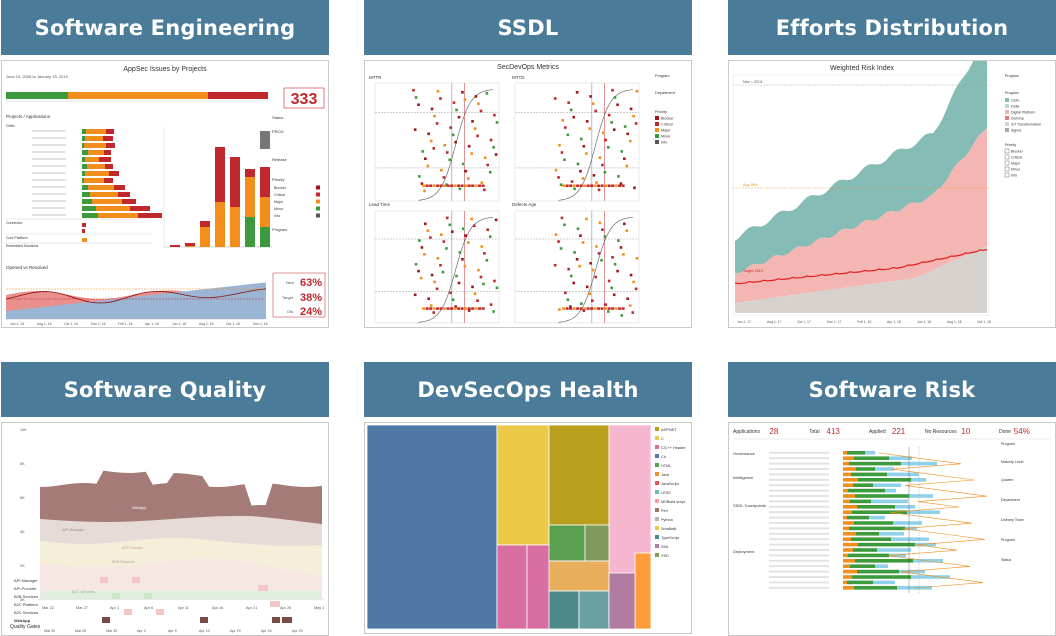 This screenshot has width=1056, height=636. I want to click on svg-text: Mar 27, so click(82, 608).